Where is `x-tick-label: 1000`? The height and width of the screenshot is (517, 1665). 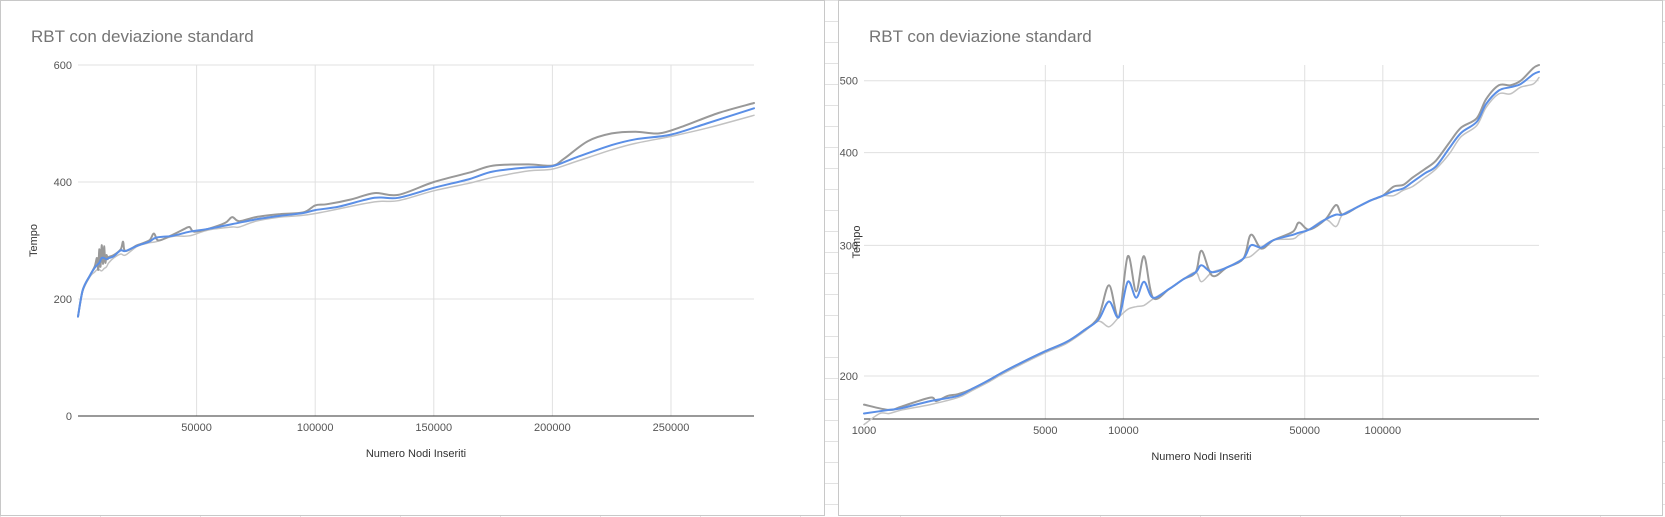
x-tick-label: 1000 is located at coordinates (864, 431).